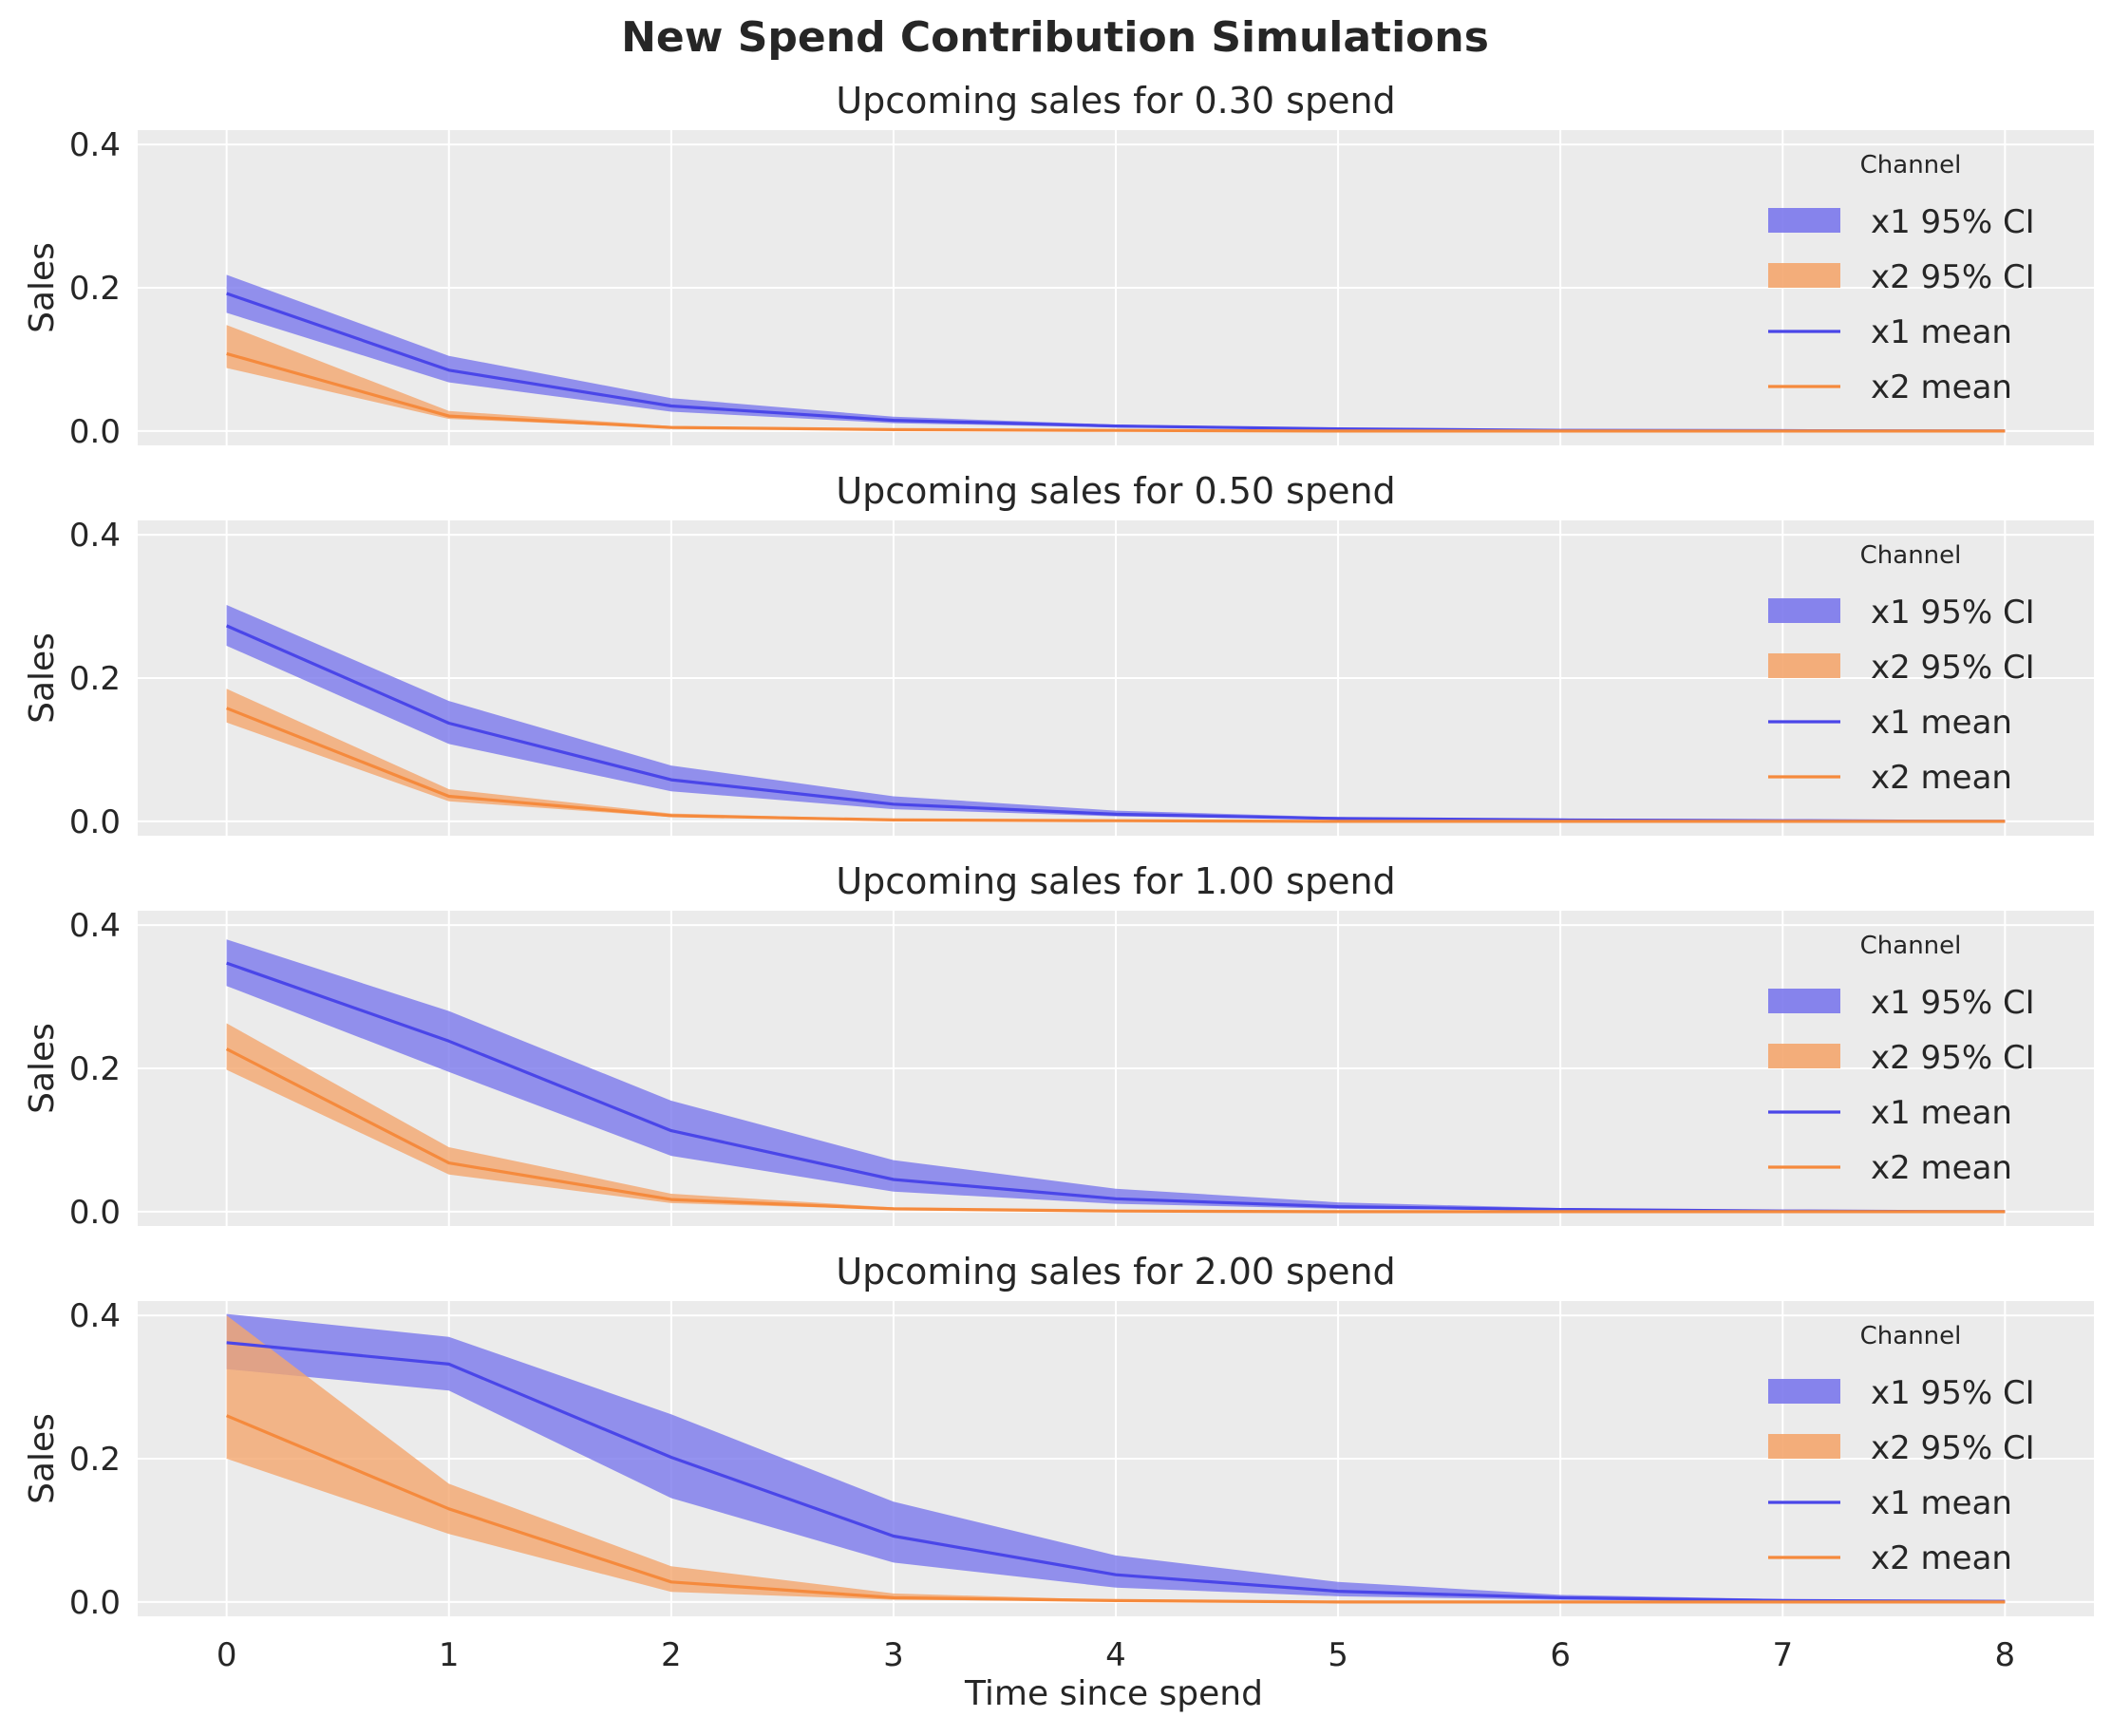 This screenshot has width=2111, height=1736. Describe the element at coordinates (1115, 101) in the screenshot. I see `panel-title: Upcoming sales for 0.30 spend` at that location.